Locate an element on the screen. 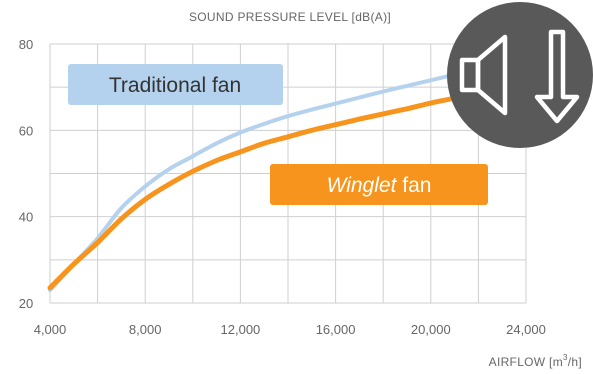  x-tick-label: 12,000 is located at coordinates (241, 329).